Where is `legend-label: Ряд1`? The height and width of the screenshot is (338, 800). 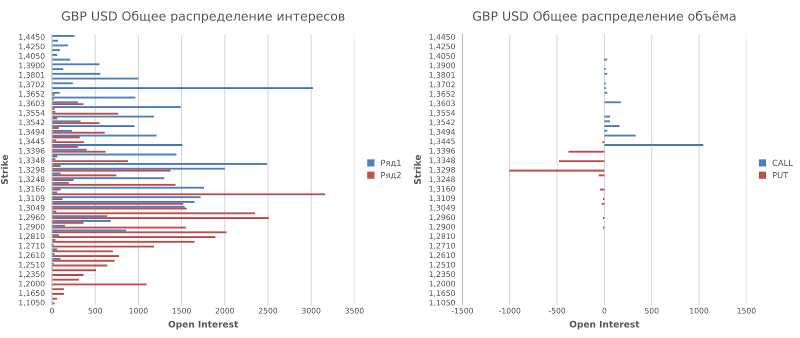 legend-label: Ряд1 is located at coordinates (391, 164).